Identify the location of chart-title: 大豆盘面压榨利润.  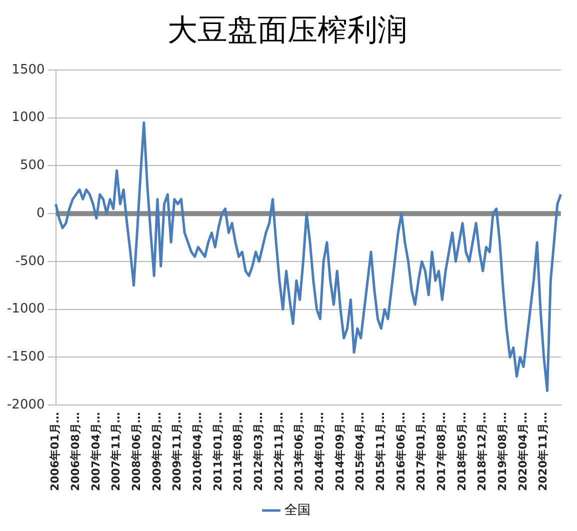
(288, 30).